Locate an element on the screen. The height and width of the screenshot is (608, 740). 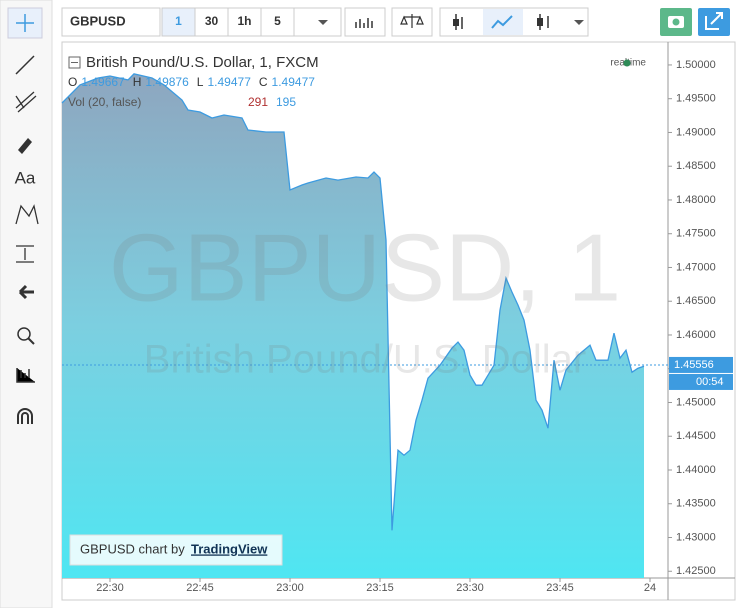
y-tick-label: 1.45000 is located at coordinates (696, 402).